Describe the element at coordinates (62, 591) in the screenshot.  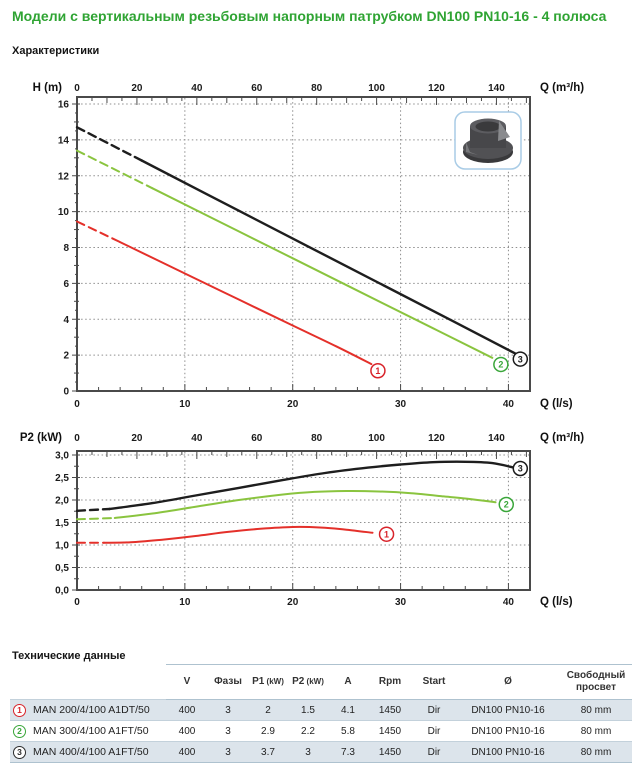
I see `axis-tick-label: 0,0` at that location.